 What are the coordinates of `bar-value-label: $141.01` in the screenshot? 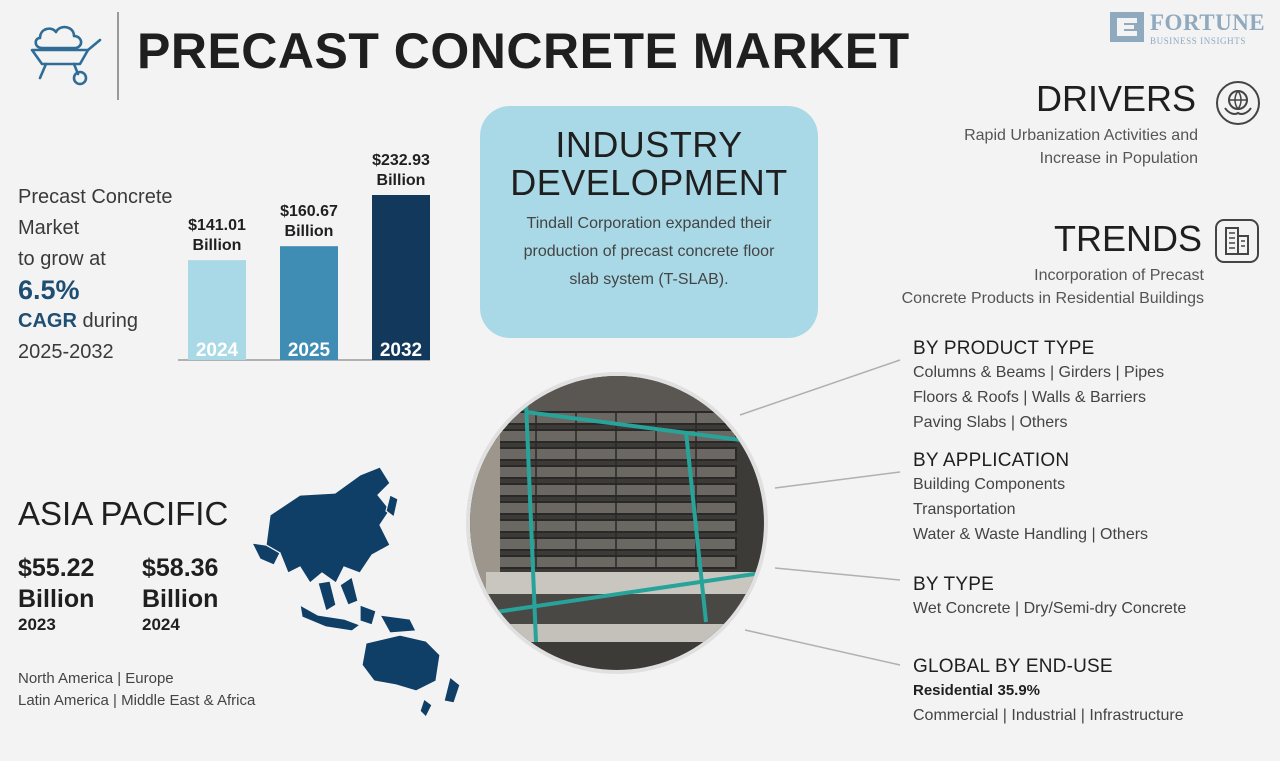 It's located at (217, 225).